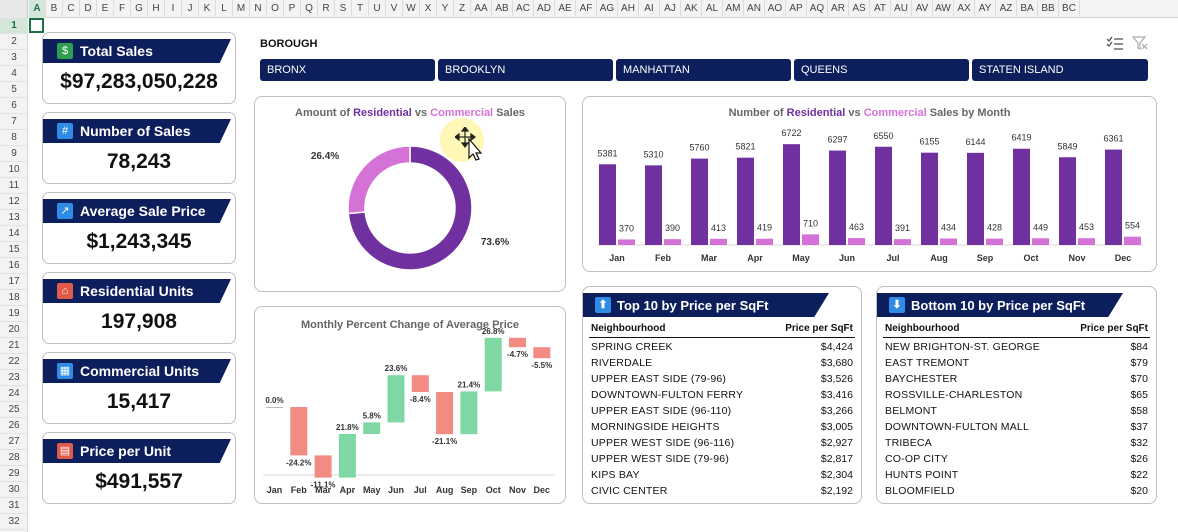 The width and height of the screenshot is (1178, 532). Describe the element at coordinates (502, 9) in the screenshot. I see `column-header-ab: AB` at that location.